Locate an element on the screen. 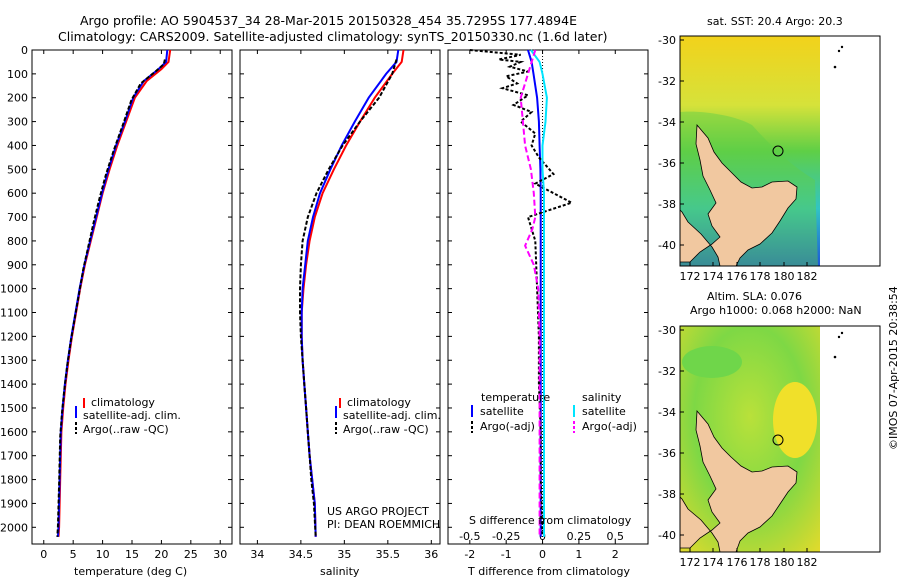  y-tick-label: 300 is located at coordinates (17, 122).